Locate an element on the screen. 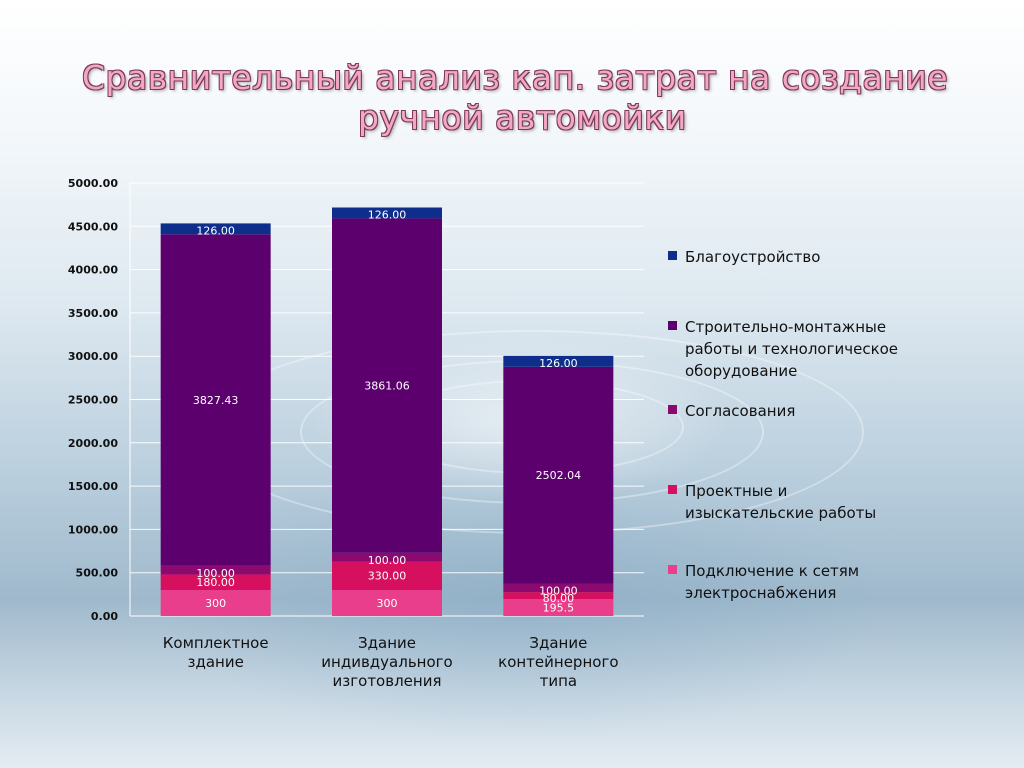  data-label: 195.5 is located at coordinates (559, 608).